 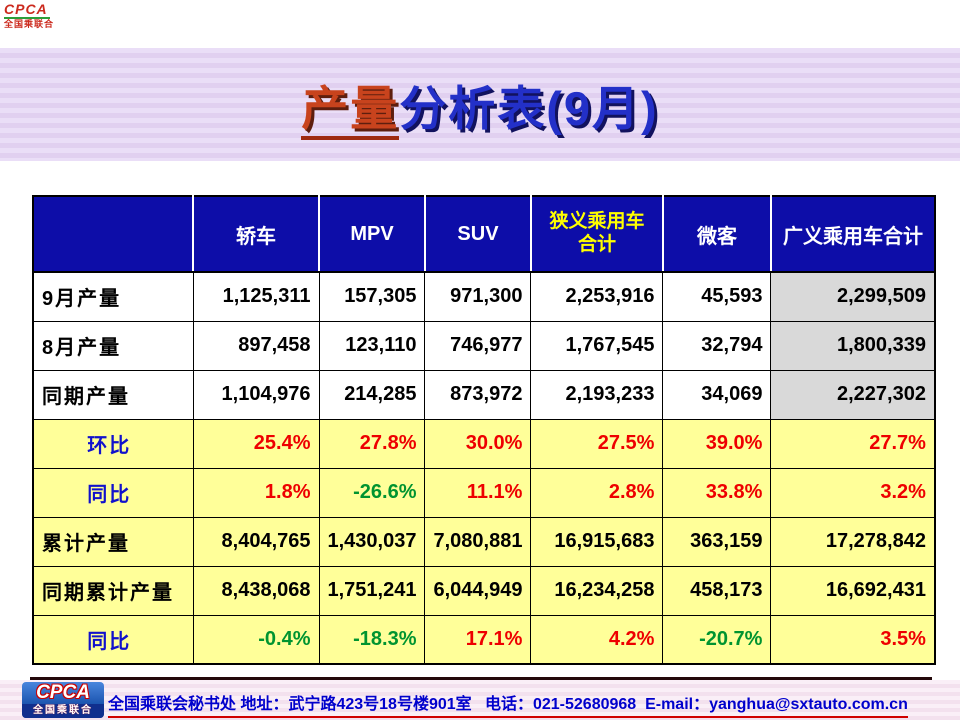 I want to click on cell-value: 1,430,037, so click(x=372, y=541).